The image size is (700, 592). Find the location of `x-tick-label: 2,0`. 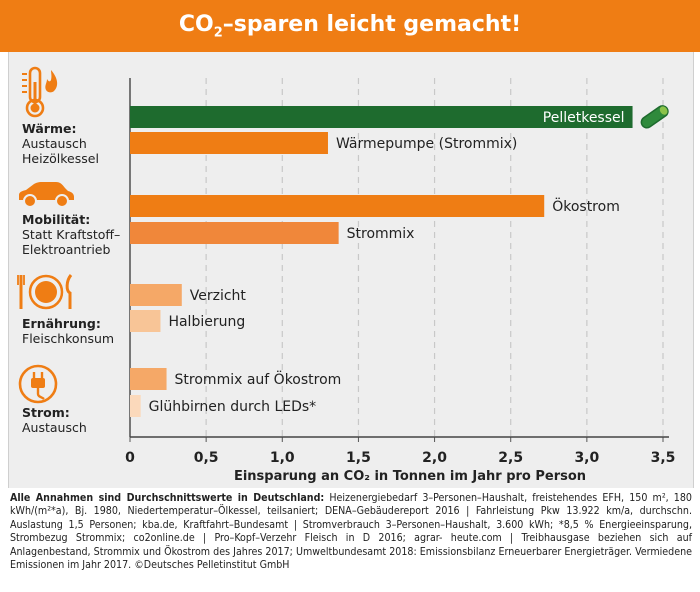

x-tick-label: 2,0 is located at coordinates (434, 458).